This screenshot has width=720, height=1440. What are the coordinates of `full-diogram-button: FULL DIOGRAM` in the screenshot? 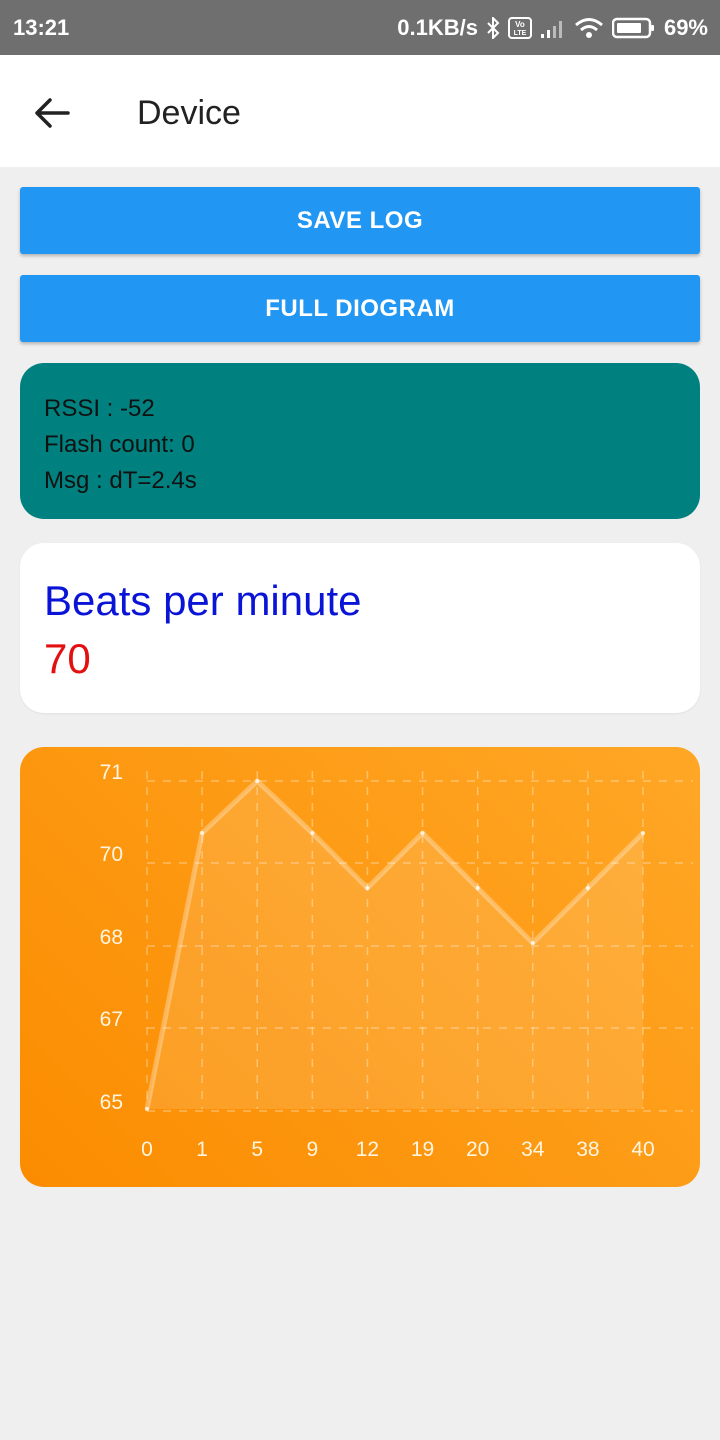 It's located at (360, 308).